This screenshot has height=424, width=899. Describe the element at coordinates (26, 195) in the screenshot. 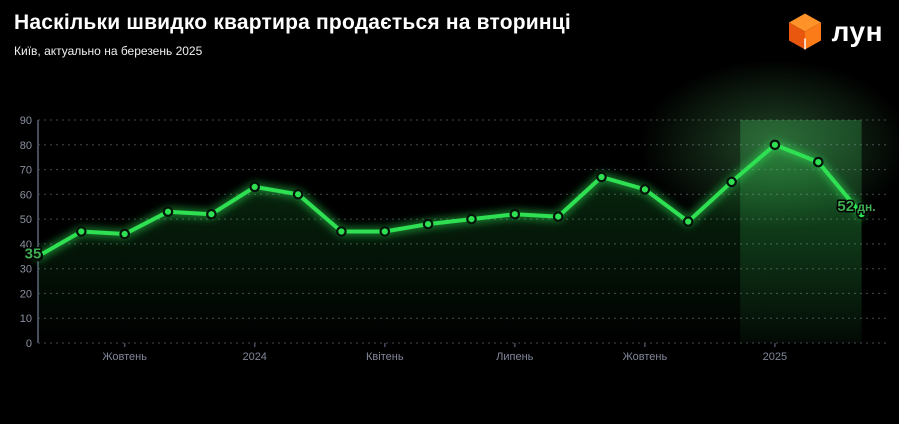

I see `y-axis-tick-label: 60` at that location.